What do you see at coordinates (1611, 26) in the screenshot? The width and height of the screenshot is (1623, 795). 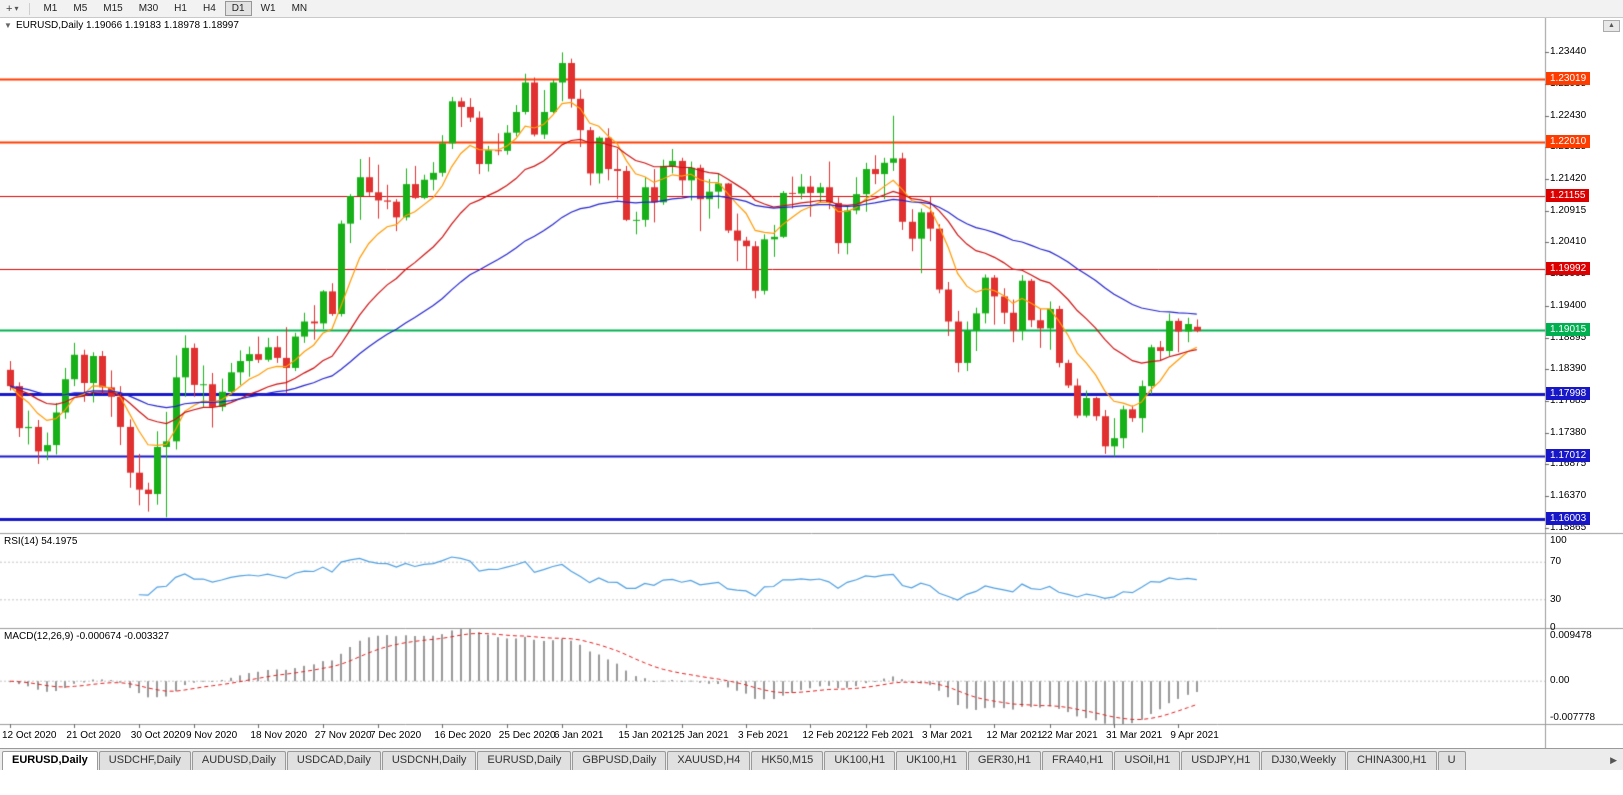 I see `scroll-up-button: ▲` at bounding box center [1611, 26].